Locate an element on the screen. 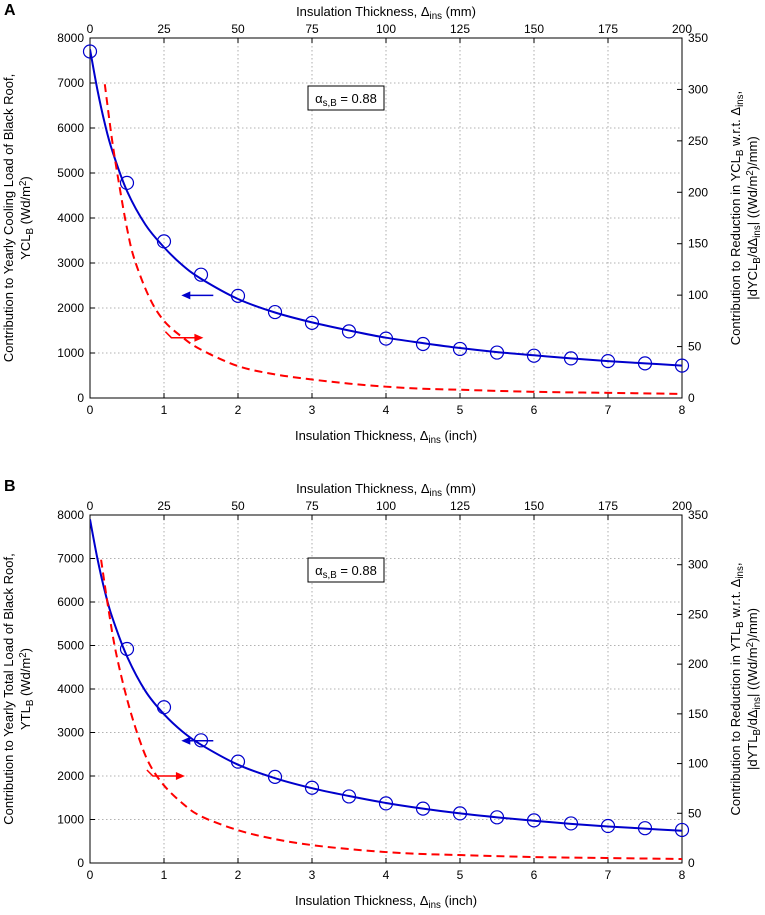 The height and width of the screenshot is (915, 765). arrow-right-head is located at coordinates (180, 776).